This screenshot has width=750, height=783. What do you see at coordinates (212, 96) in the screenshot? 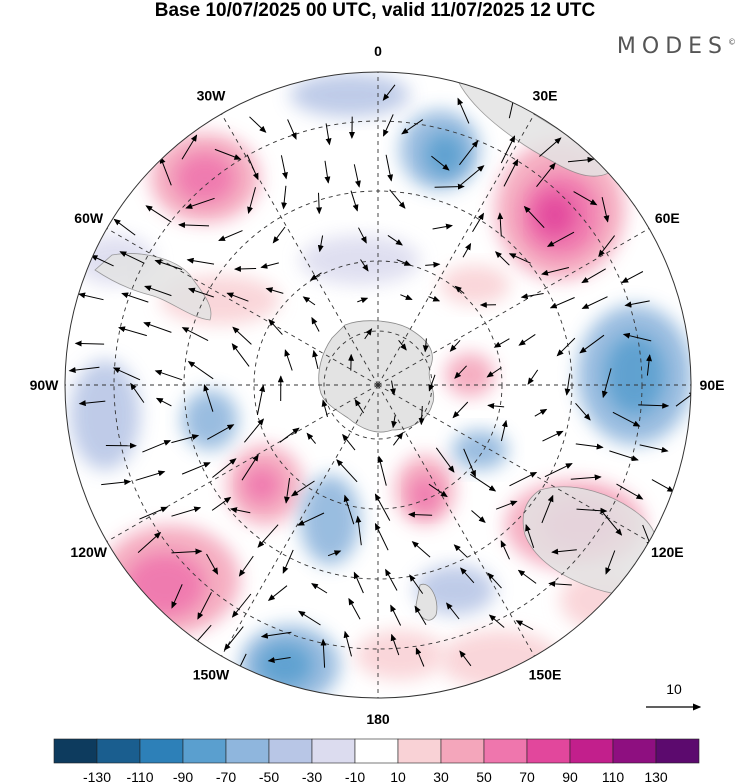
I see `longitude-label: 30W` at bounding box center [212, 96].